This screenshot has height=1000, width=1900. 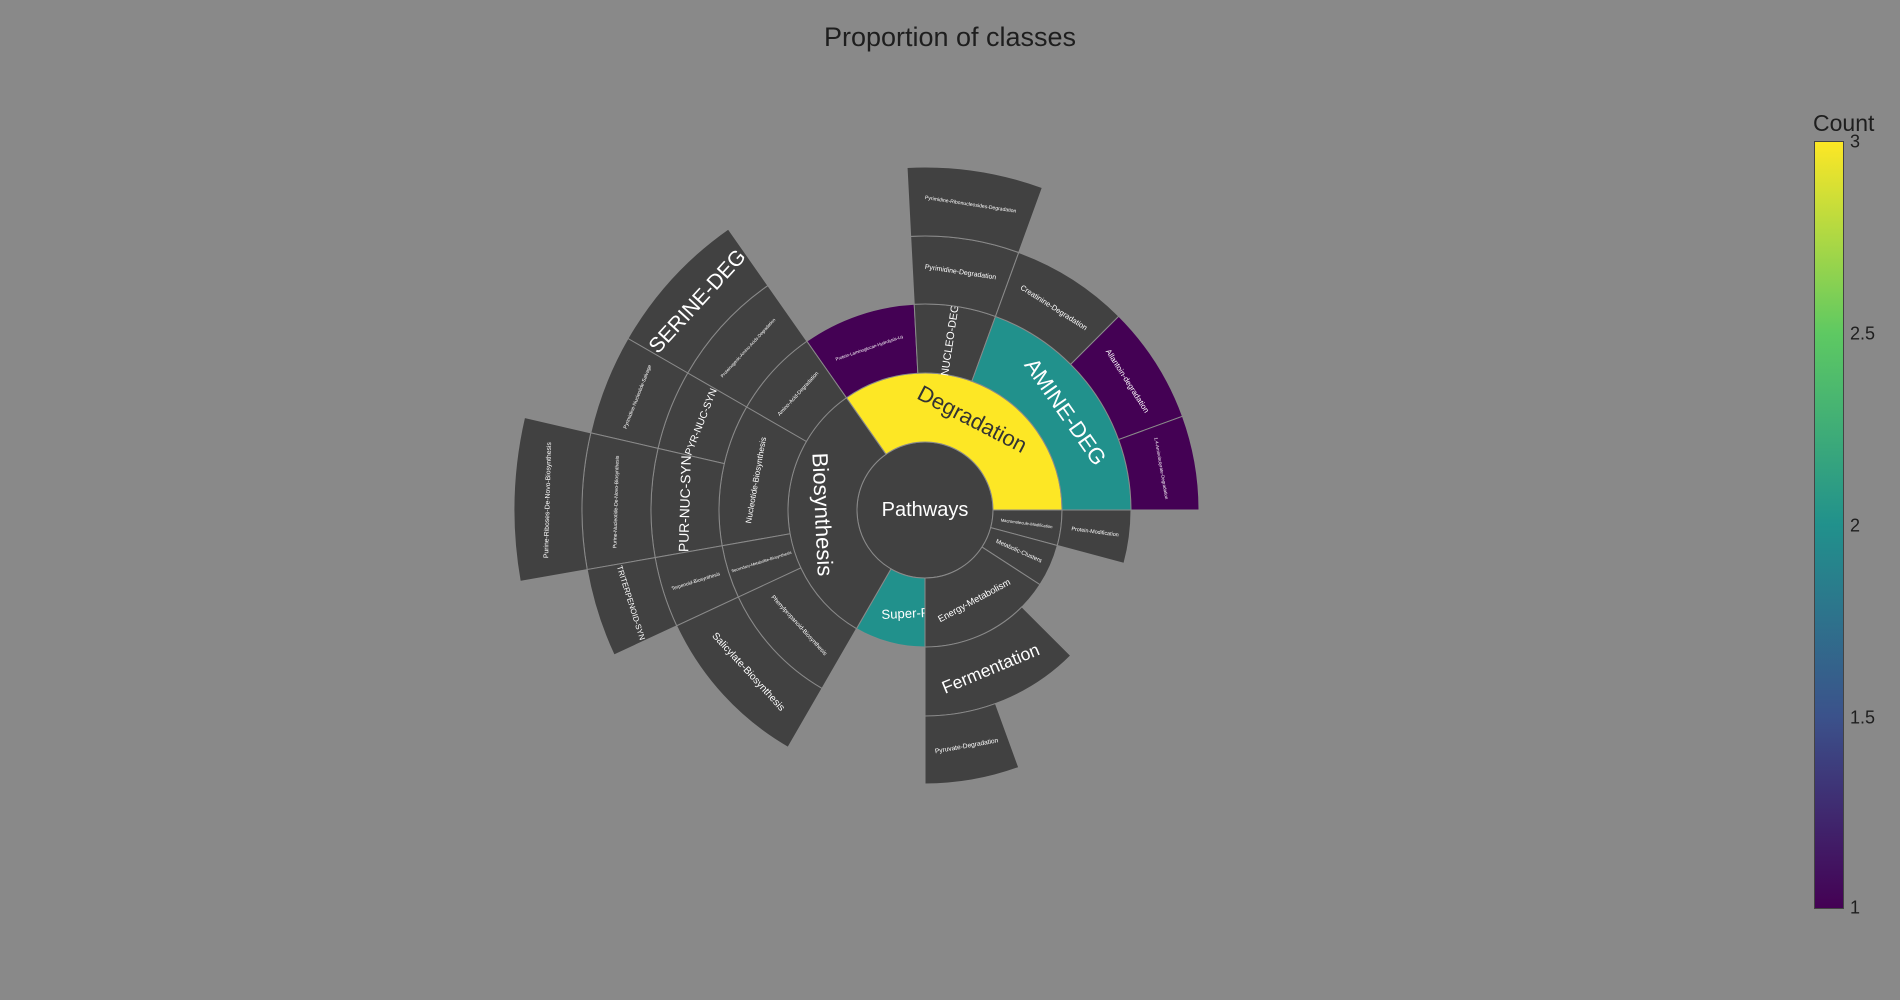 I want to click on segment-pyruvate-degradation, so click(x=972, y=743).